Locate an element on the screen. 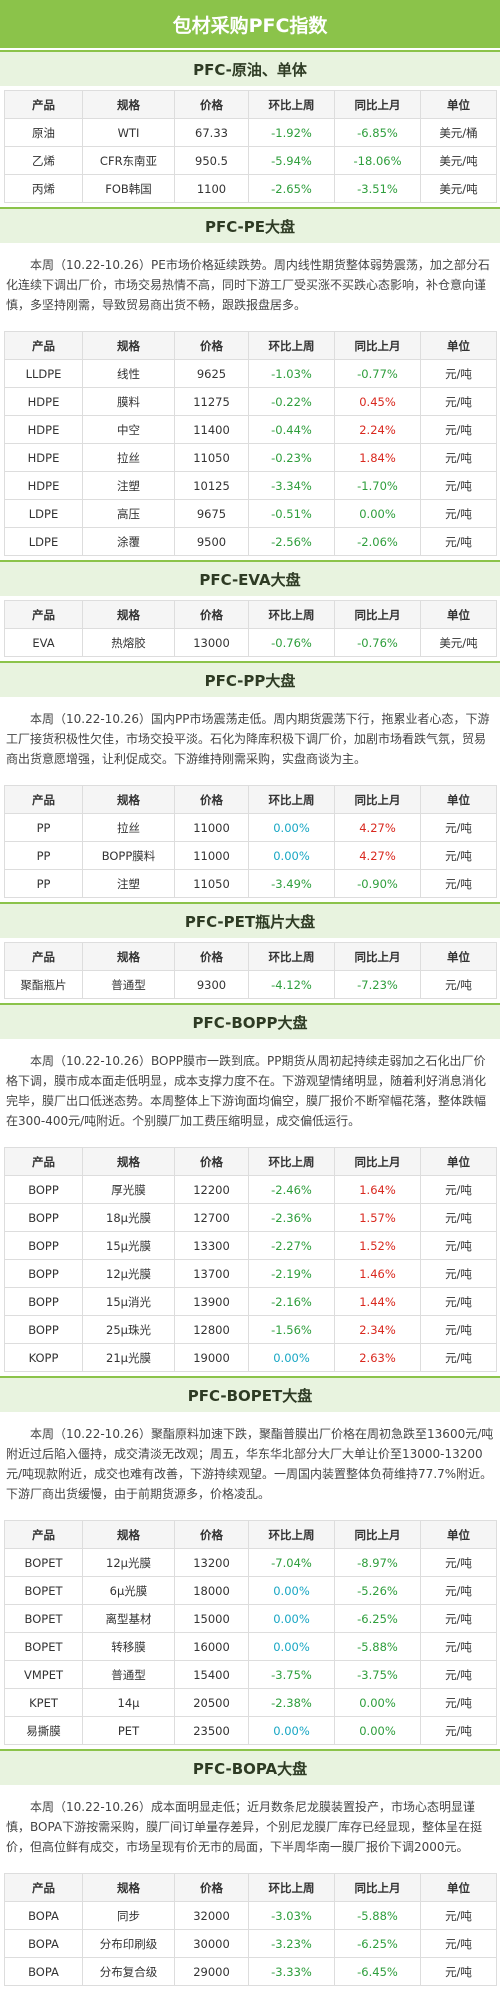 This screenshot has width=500, height=2005. section-title: PFC-PE大盘 is located at coordinates (250, 225).